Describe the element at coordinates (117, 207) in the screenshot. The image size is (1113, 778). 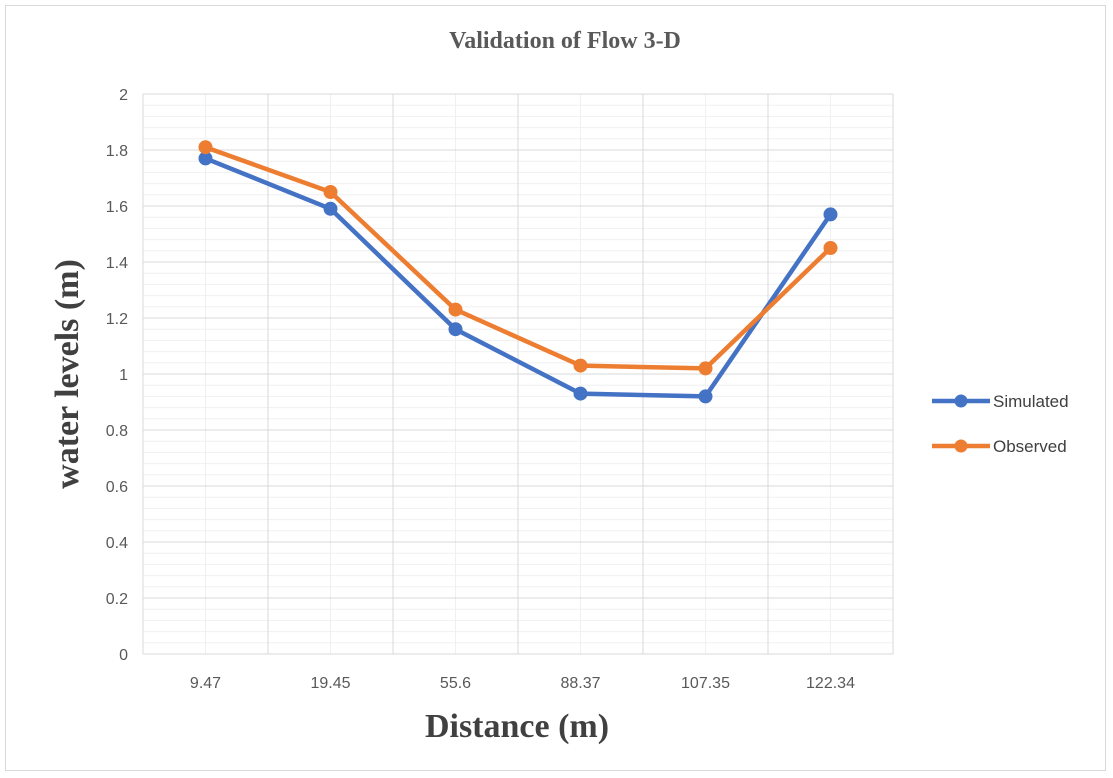
I see `y-tick-label: 1.6` at that location.